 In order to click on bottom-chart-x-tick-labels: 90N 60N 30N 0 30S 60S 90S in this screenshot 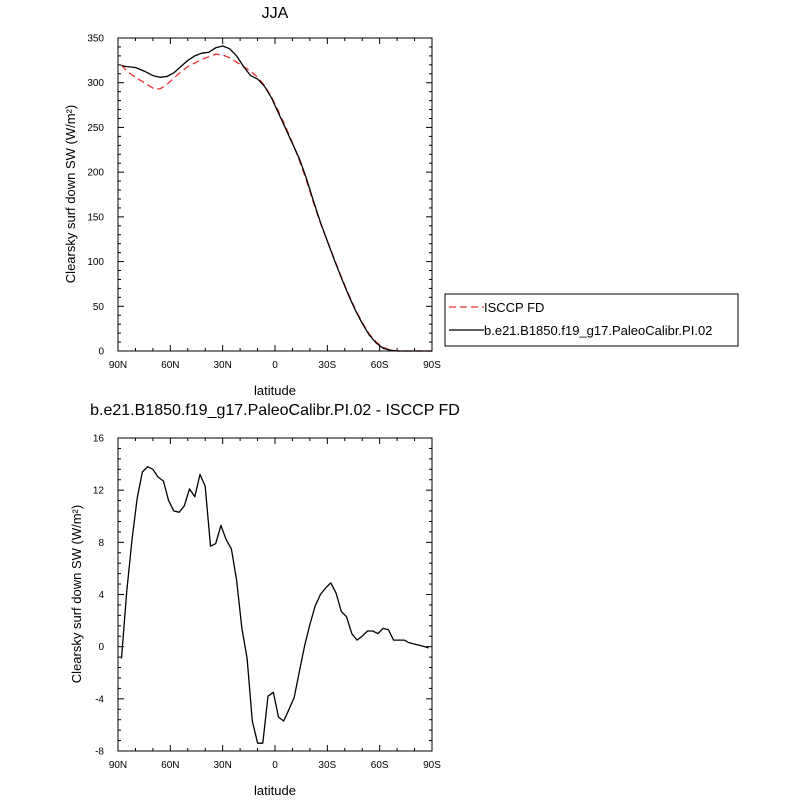, I will do `click(275, 765)`.